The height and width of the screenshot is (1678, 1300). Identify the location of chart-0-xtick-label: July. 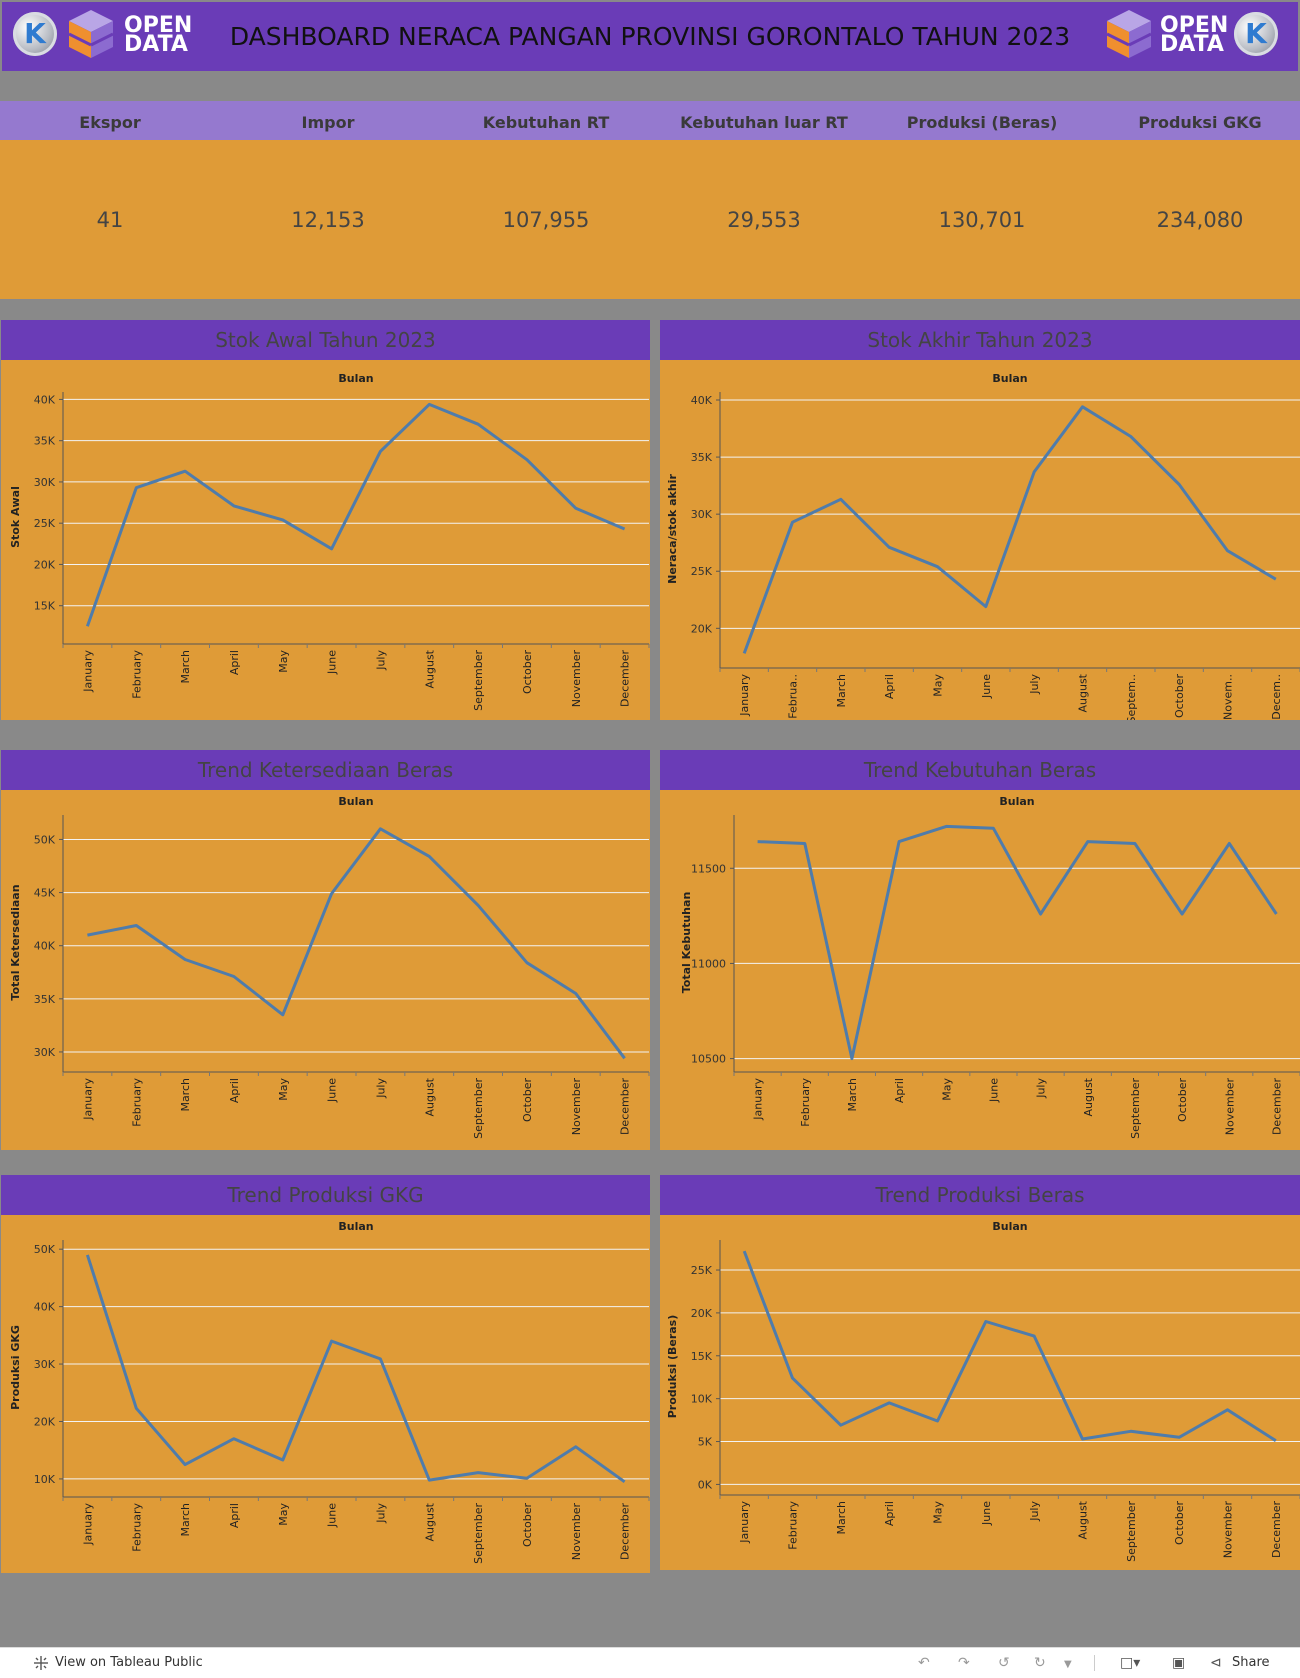
(380, 660).